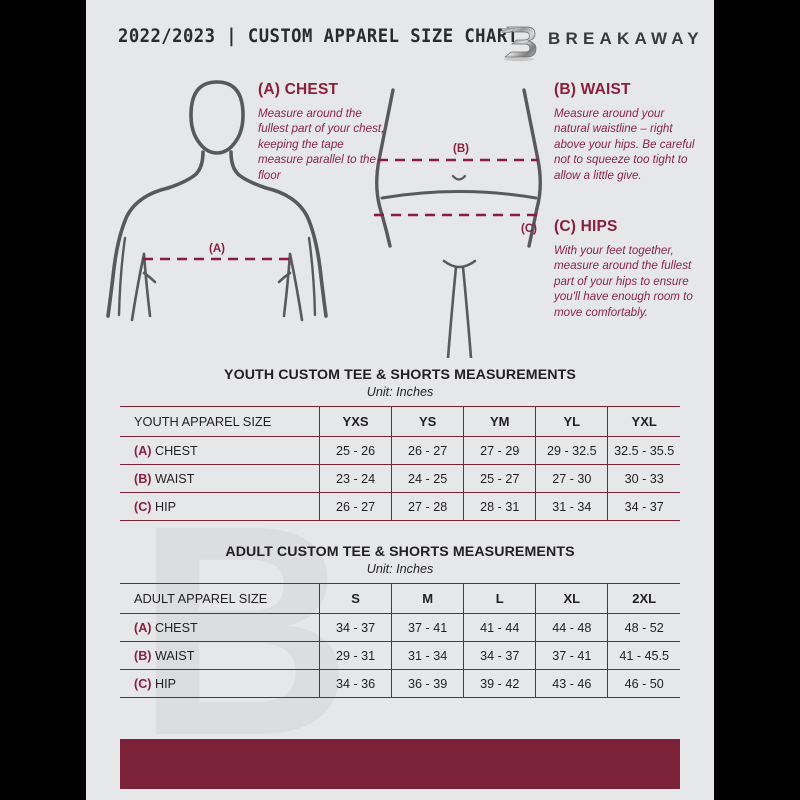  Describe the element at coordinates (356, 506) in the screenshot. I see `youth-r2-c0: 26 - 27` at that location.